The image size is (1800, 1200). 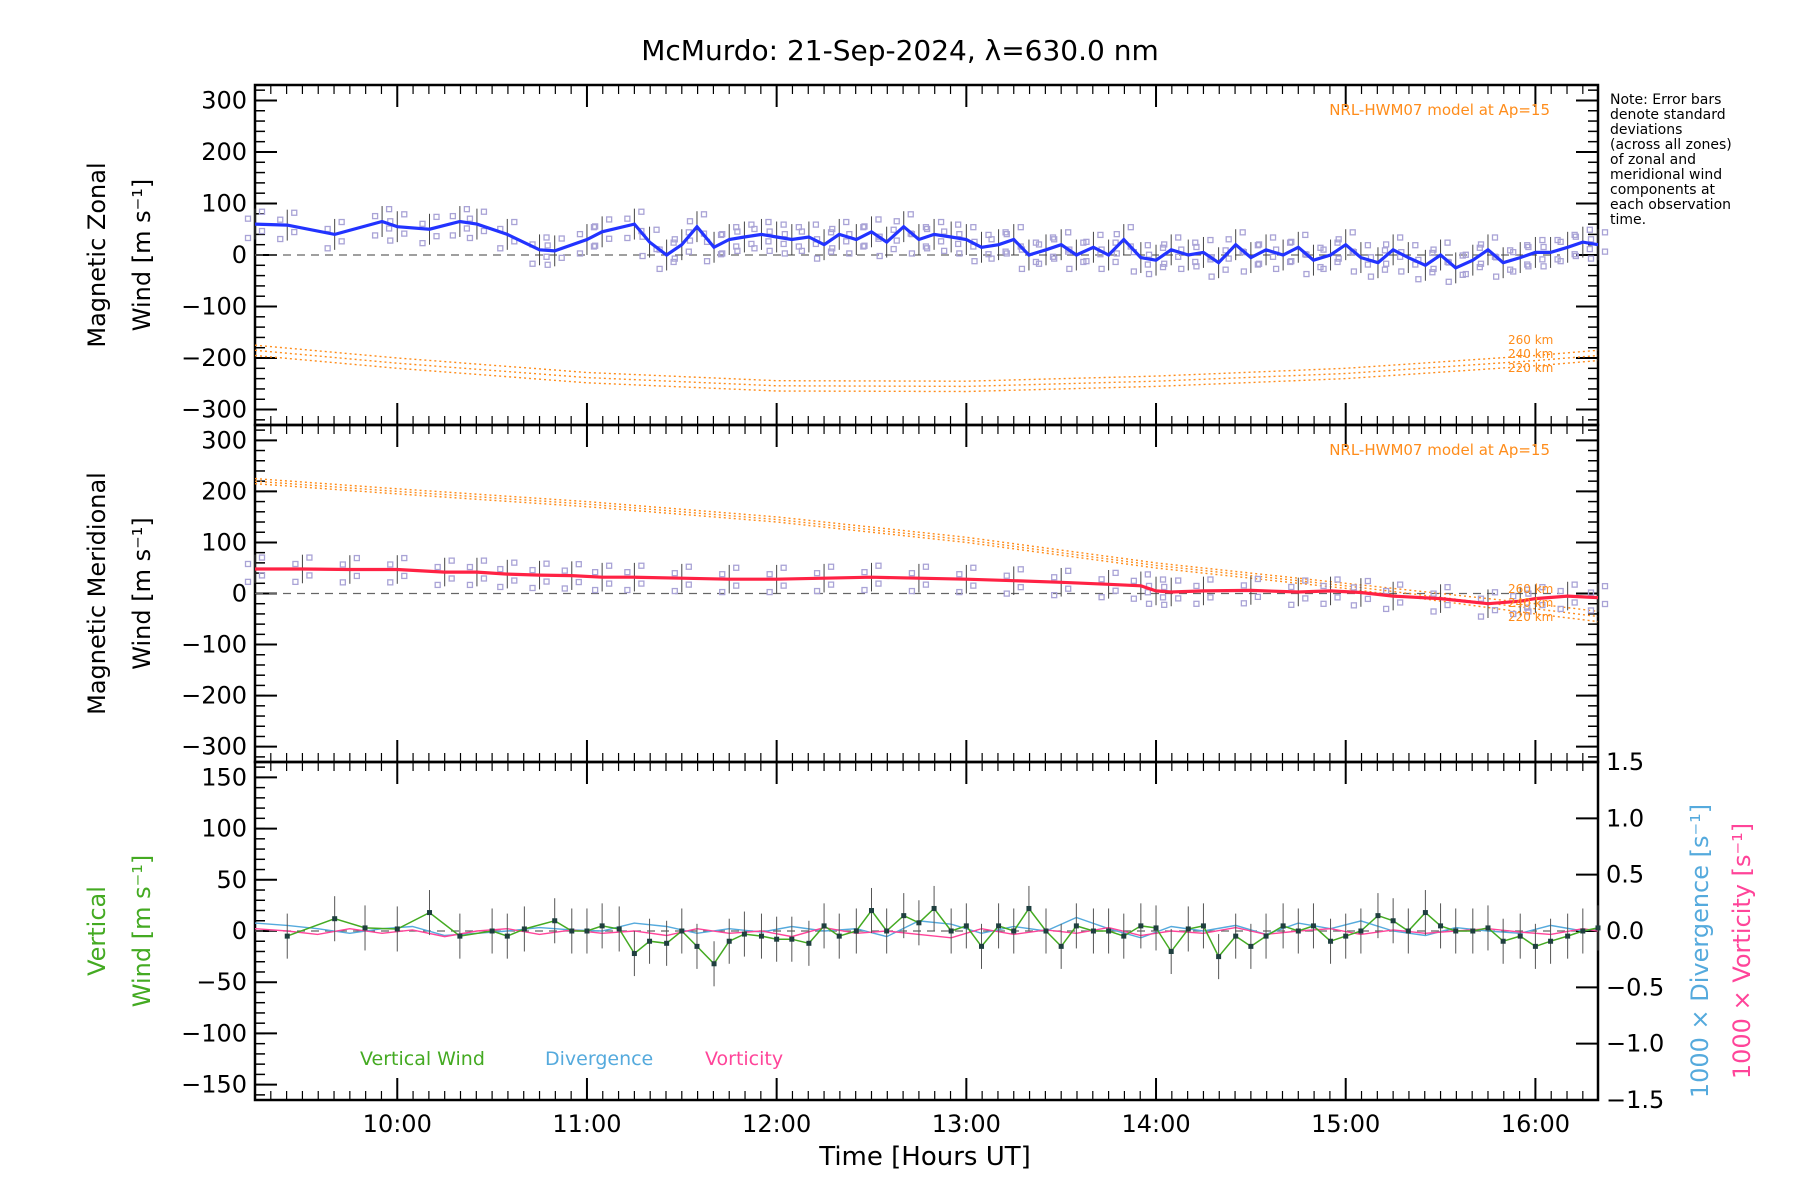 What do you see at coordinates (1668, 115) in the screenshot?
I see `note-line: denote standard` at bounding box center [1668, 115].